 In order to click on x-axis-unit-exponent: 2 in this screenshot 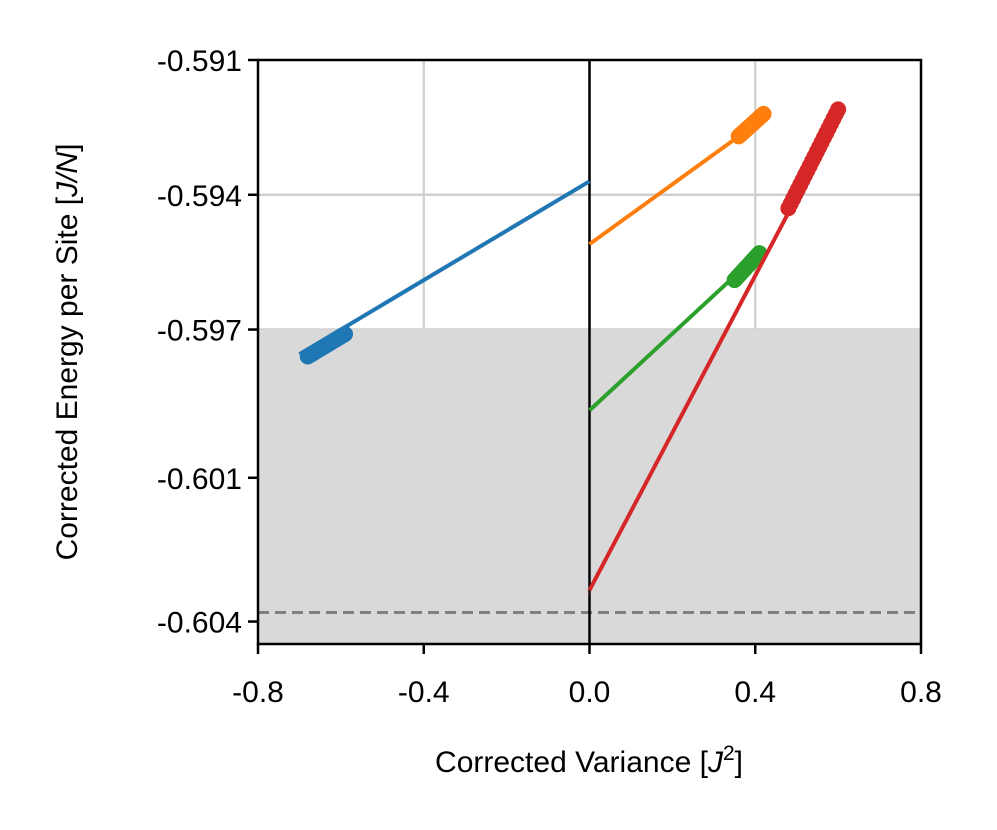, I will do `click(729, 753)`.